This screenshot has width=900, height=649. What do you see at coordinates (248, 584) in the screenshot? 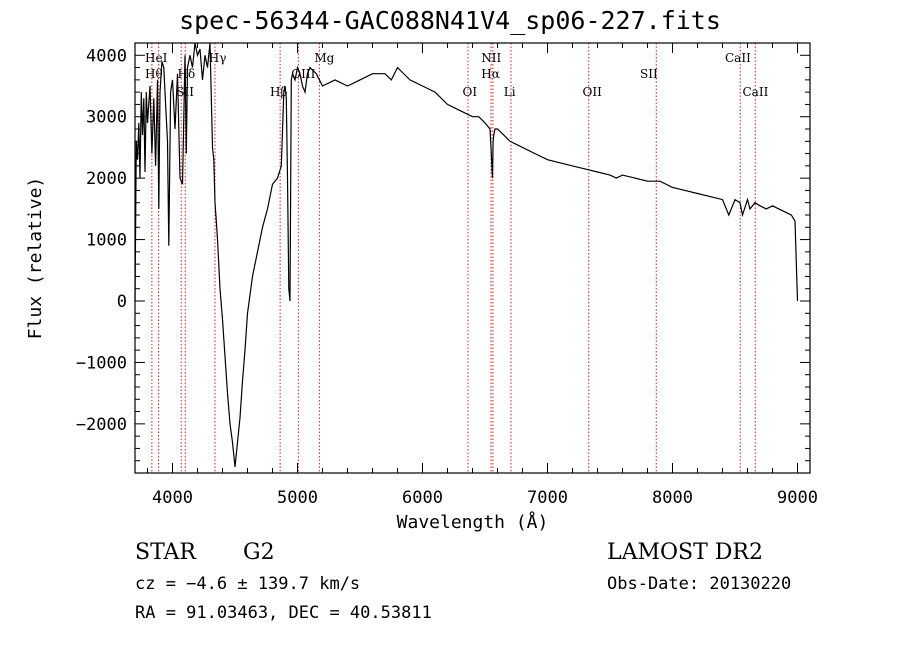
I see `redshift-text: cz = −4.6 ± 139.7 km/s` at bounding box center [248, 584].